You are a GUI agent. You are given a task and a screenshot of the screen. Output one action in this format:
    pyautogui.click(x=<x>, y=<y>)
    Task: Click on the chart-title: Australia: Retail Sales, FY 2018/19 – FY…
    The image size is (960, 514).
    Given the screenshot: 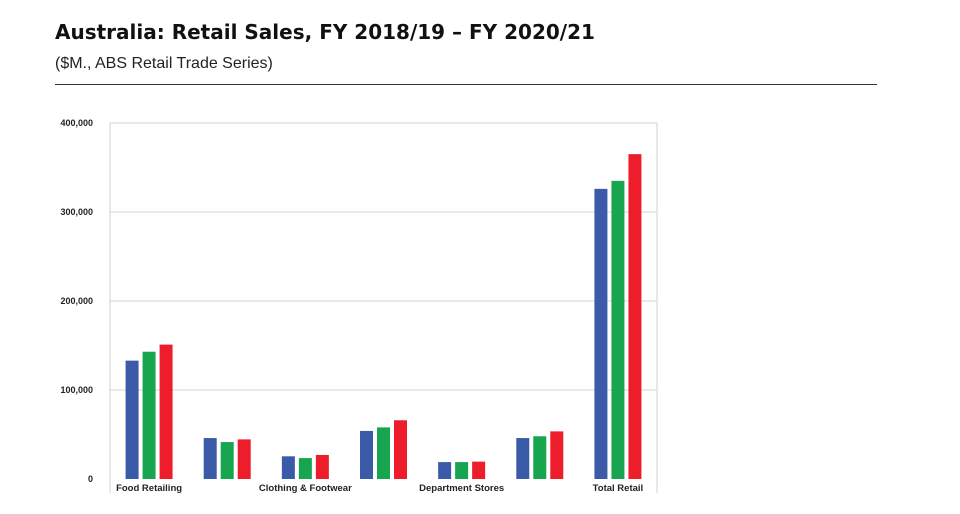 What is the action you would take?
    pyautogui.click(x=325, y=32)
    